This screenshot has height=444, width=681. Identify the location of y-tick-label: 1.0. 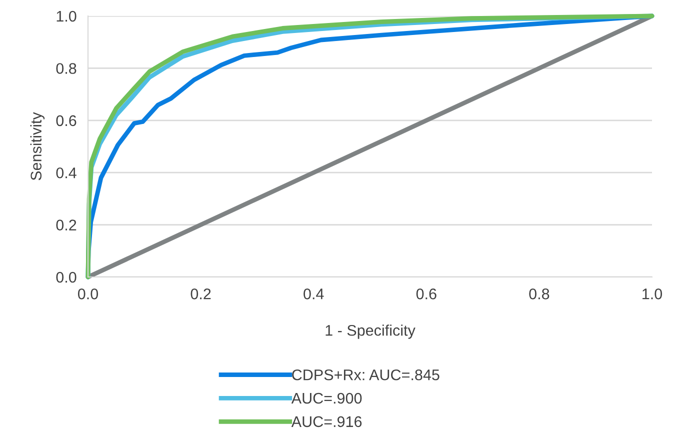
(66, 16).